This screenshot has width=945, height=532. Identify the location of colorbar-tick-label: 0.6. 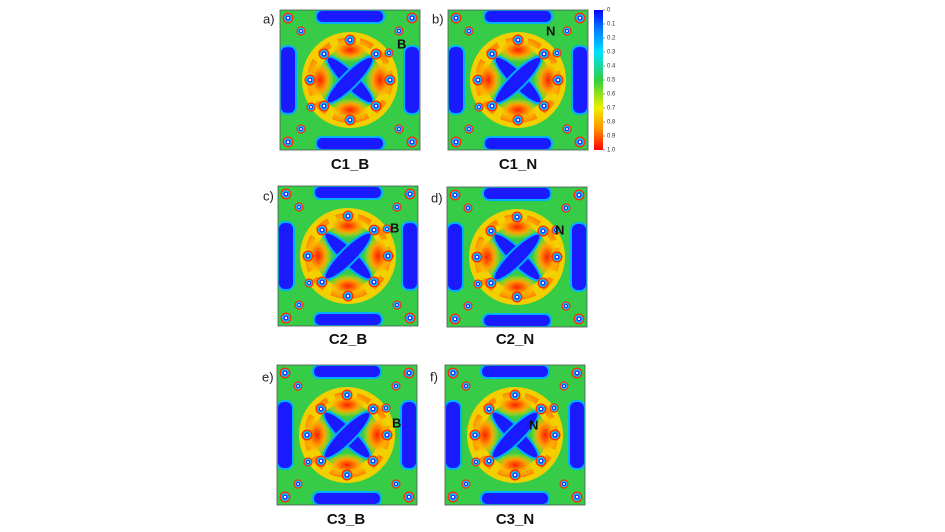
(611, 95).